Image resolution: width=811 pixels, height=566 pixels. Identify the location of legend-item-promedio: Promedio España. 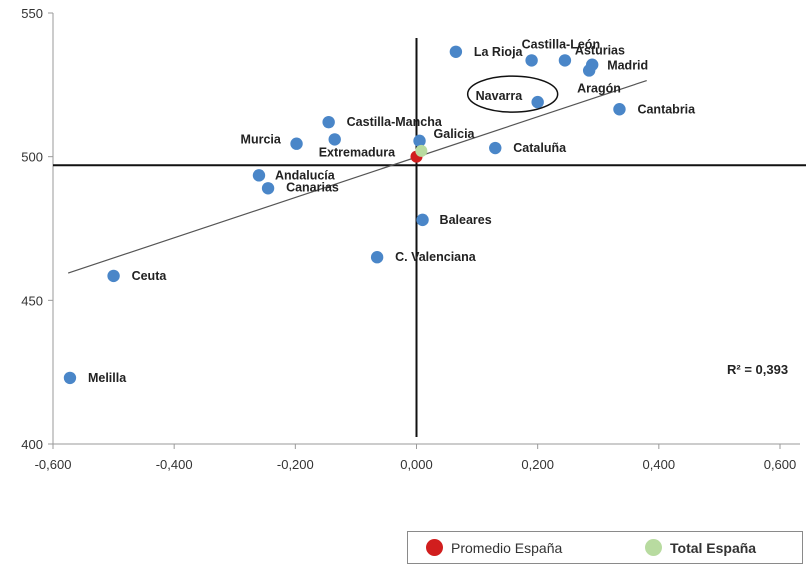
(494, 547).